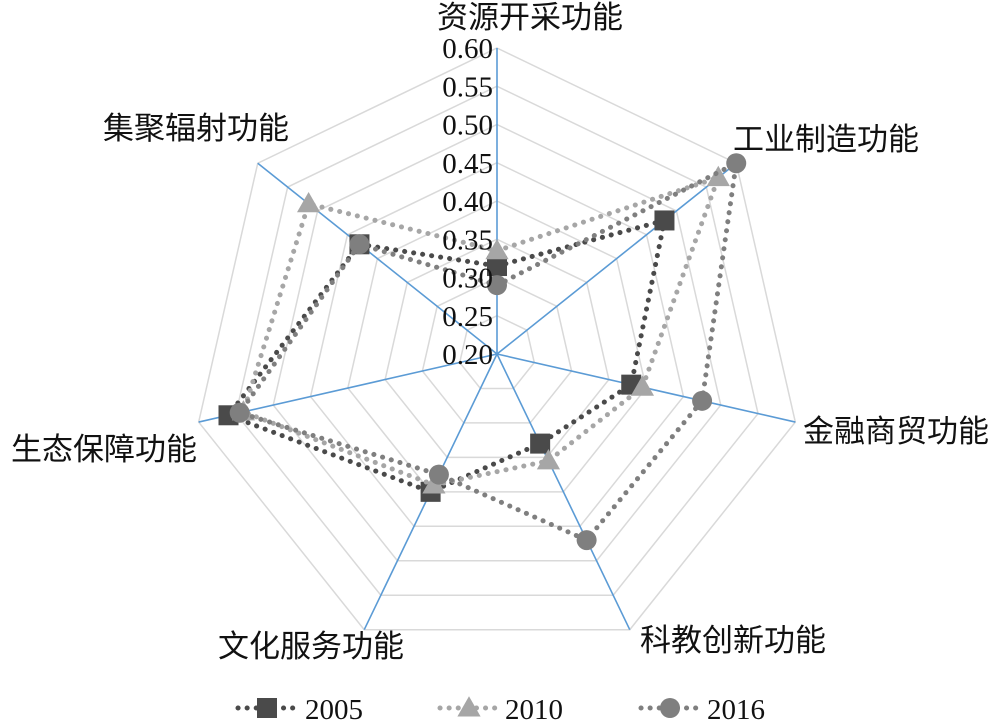 This screenshot has width=1000, height=723. What do you see at coordinates (196, 129) in the screenshot?
I see `category-label: 集聚辐射功能` at bounding box center [196, 129].